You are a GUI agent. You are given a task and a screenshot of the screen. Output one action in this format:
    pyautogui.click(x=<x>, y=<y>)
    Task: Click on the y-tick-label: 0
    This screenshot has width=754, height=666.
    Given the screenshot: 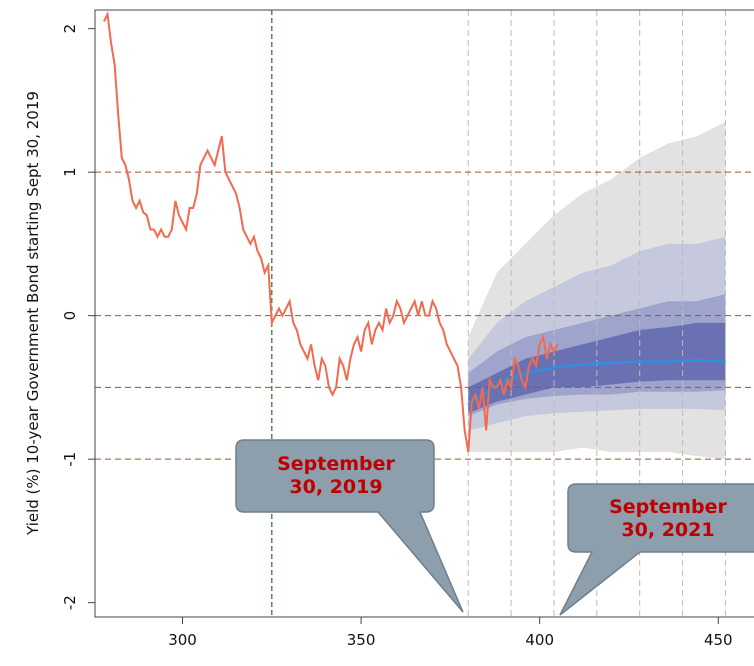 What is the action you would take?
    pyautogui.click(x=70, y=316)
    